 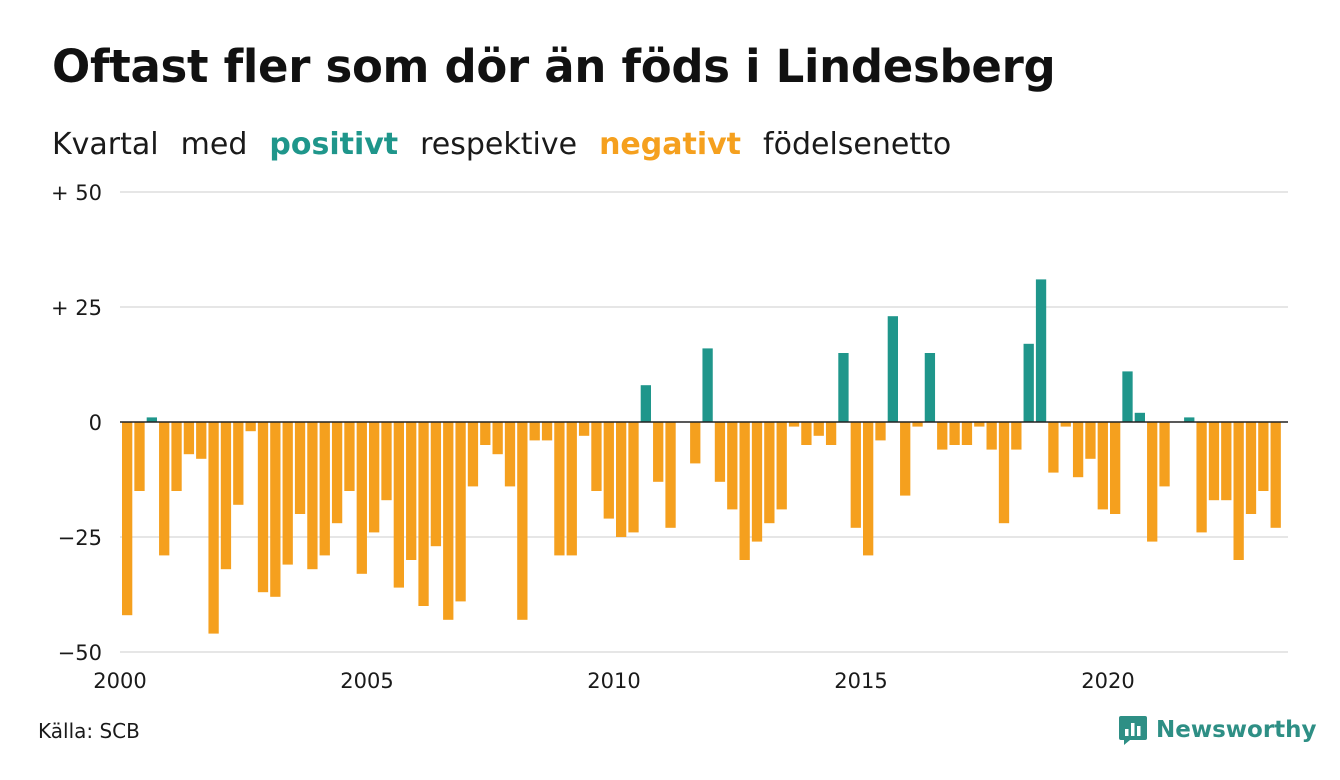 I want to click on y-axis-ticks: + 50 + 25 0 −25 −50, so click(x=76, y=423).